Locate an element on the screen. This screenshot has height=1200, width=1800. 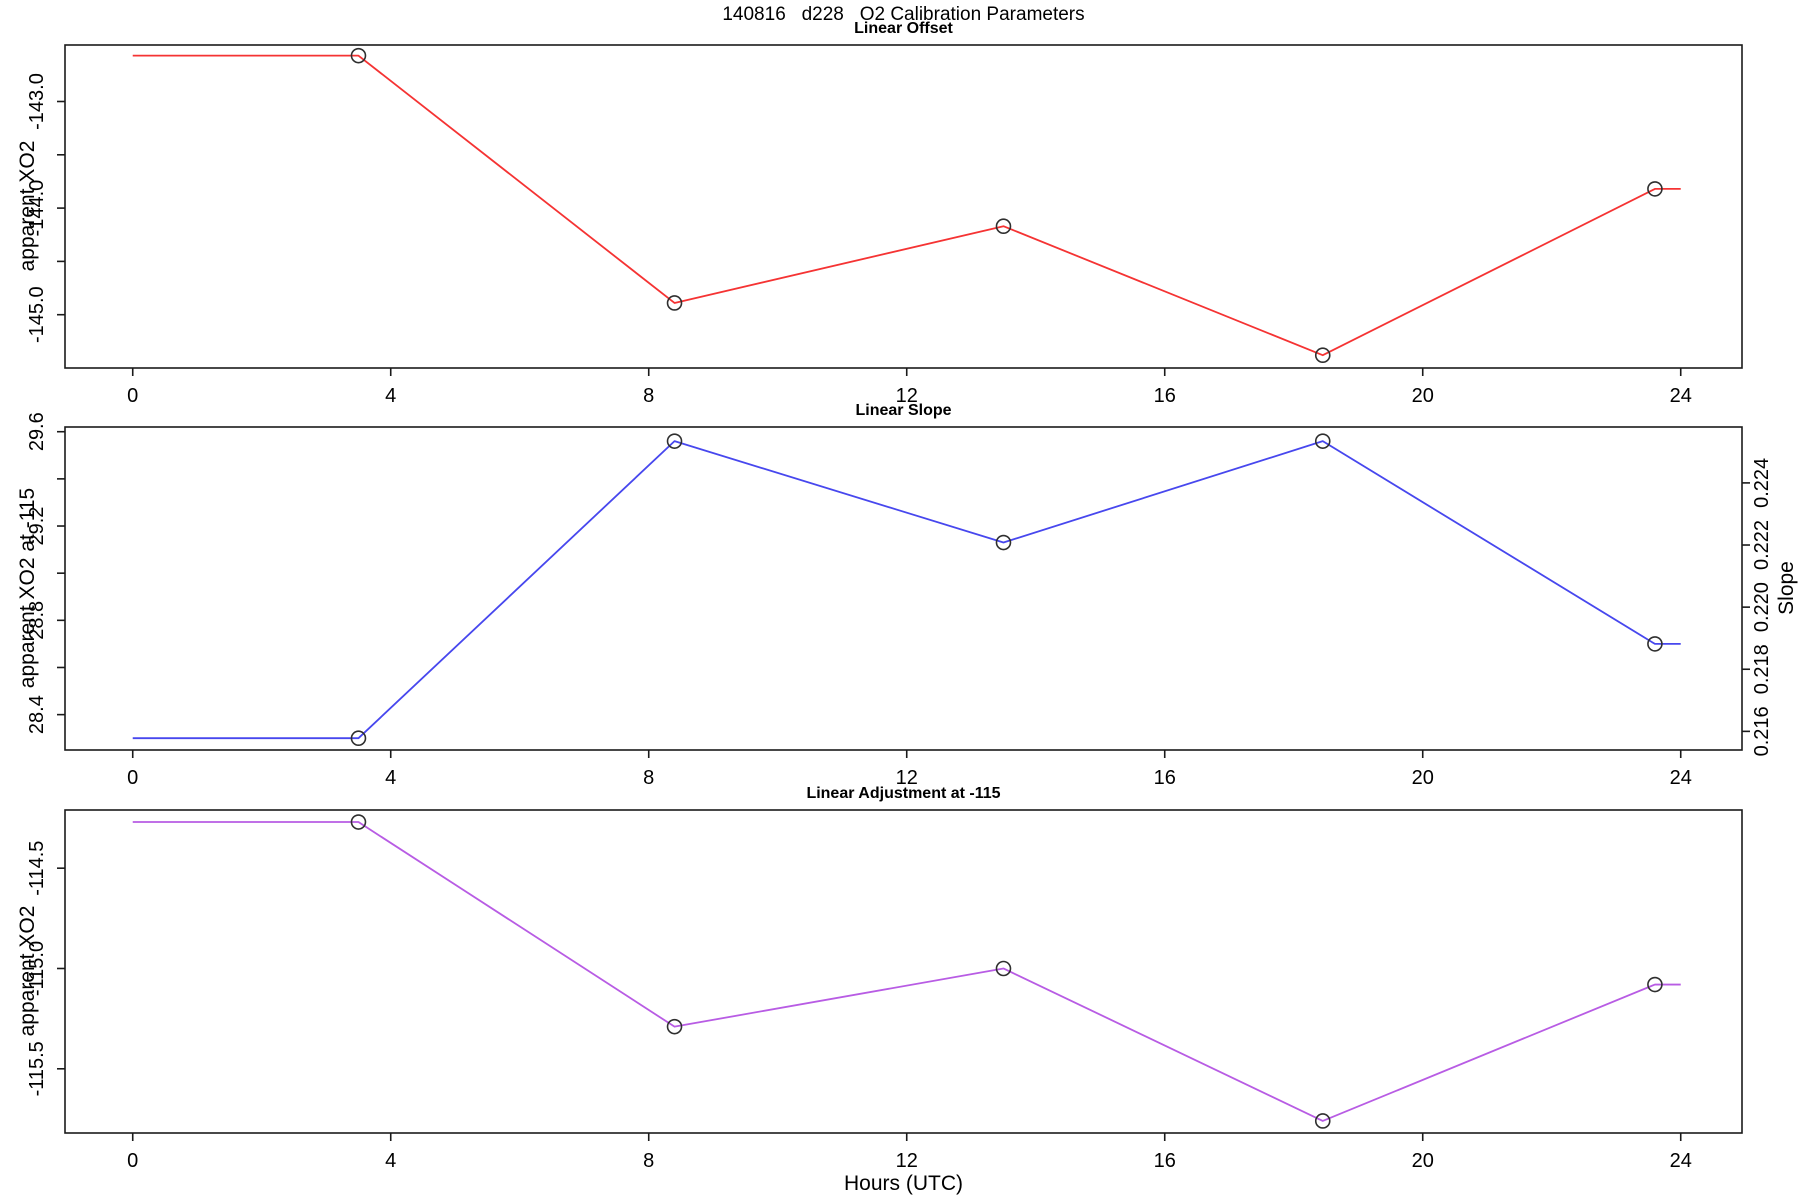
panel-title-linear-slope: Linear Slope is located at coordinates (903, 410).